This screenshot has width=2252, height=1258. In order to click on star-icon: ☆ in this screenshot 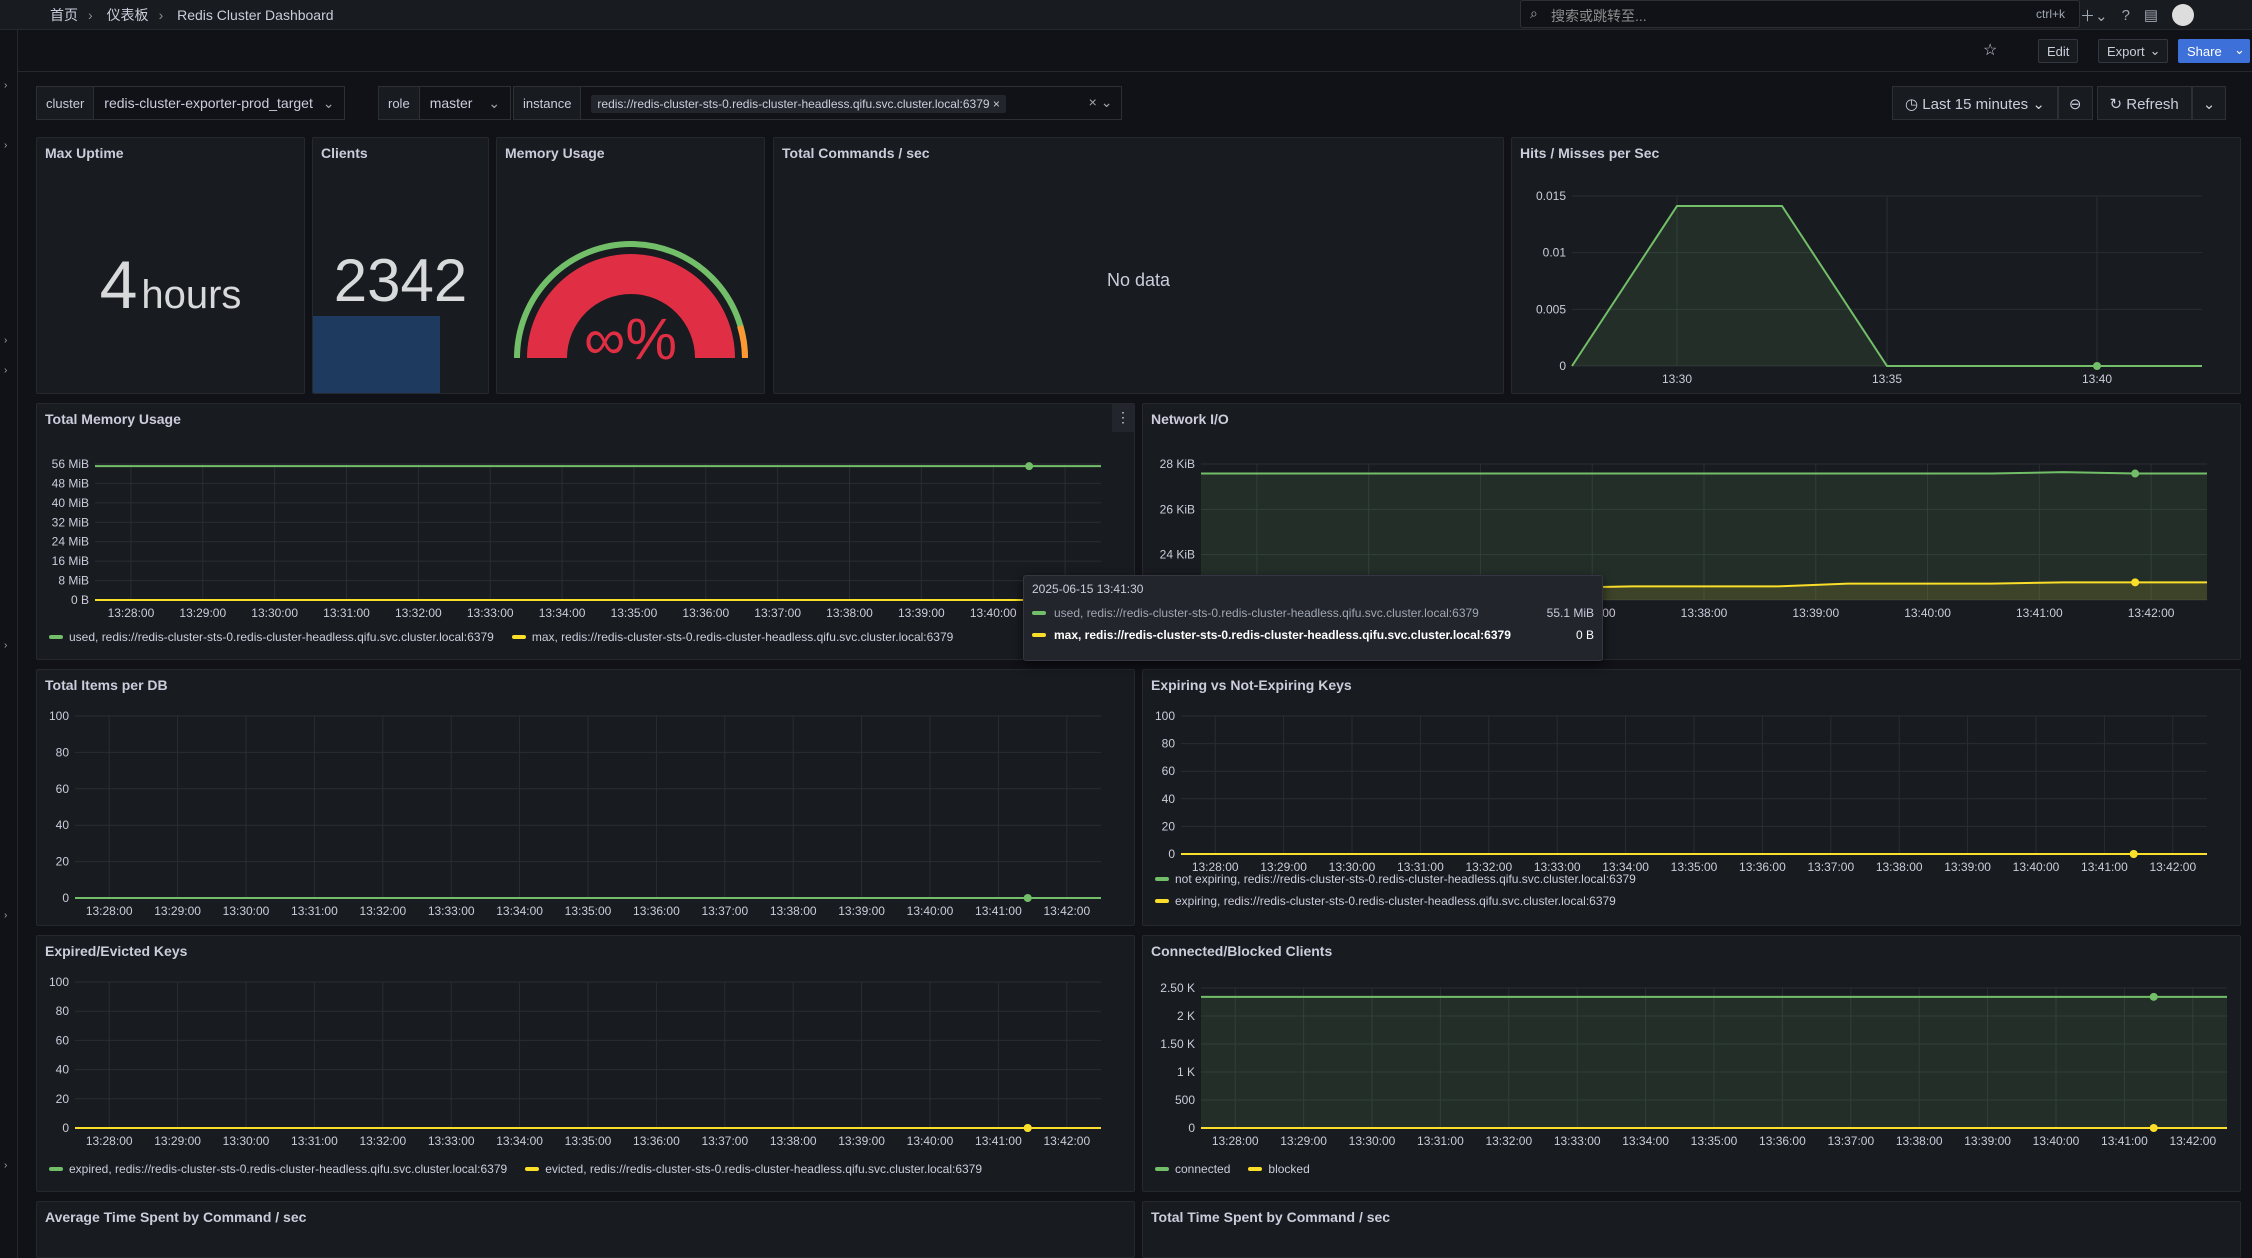, I will do `click(1990, 50)`.